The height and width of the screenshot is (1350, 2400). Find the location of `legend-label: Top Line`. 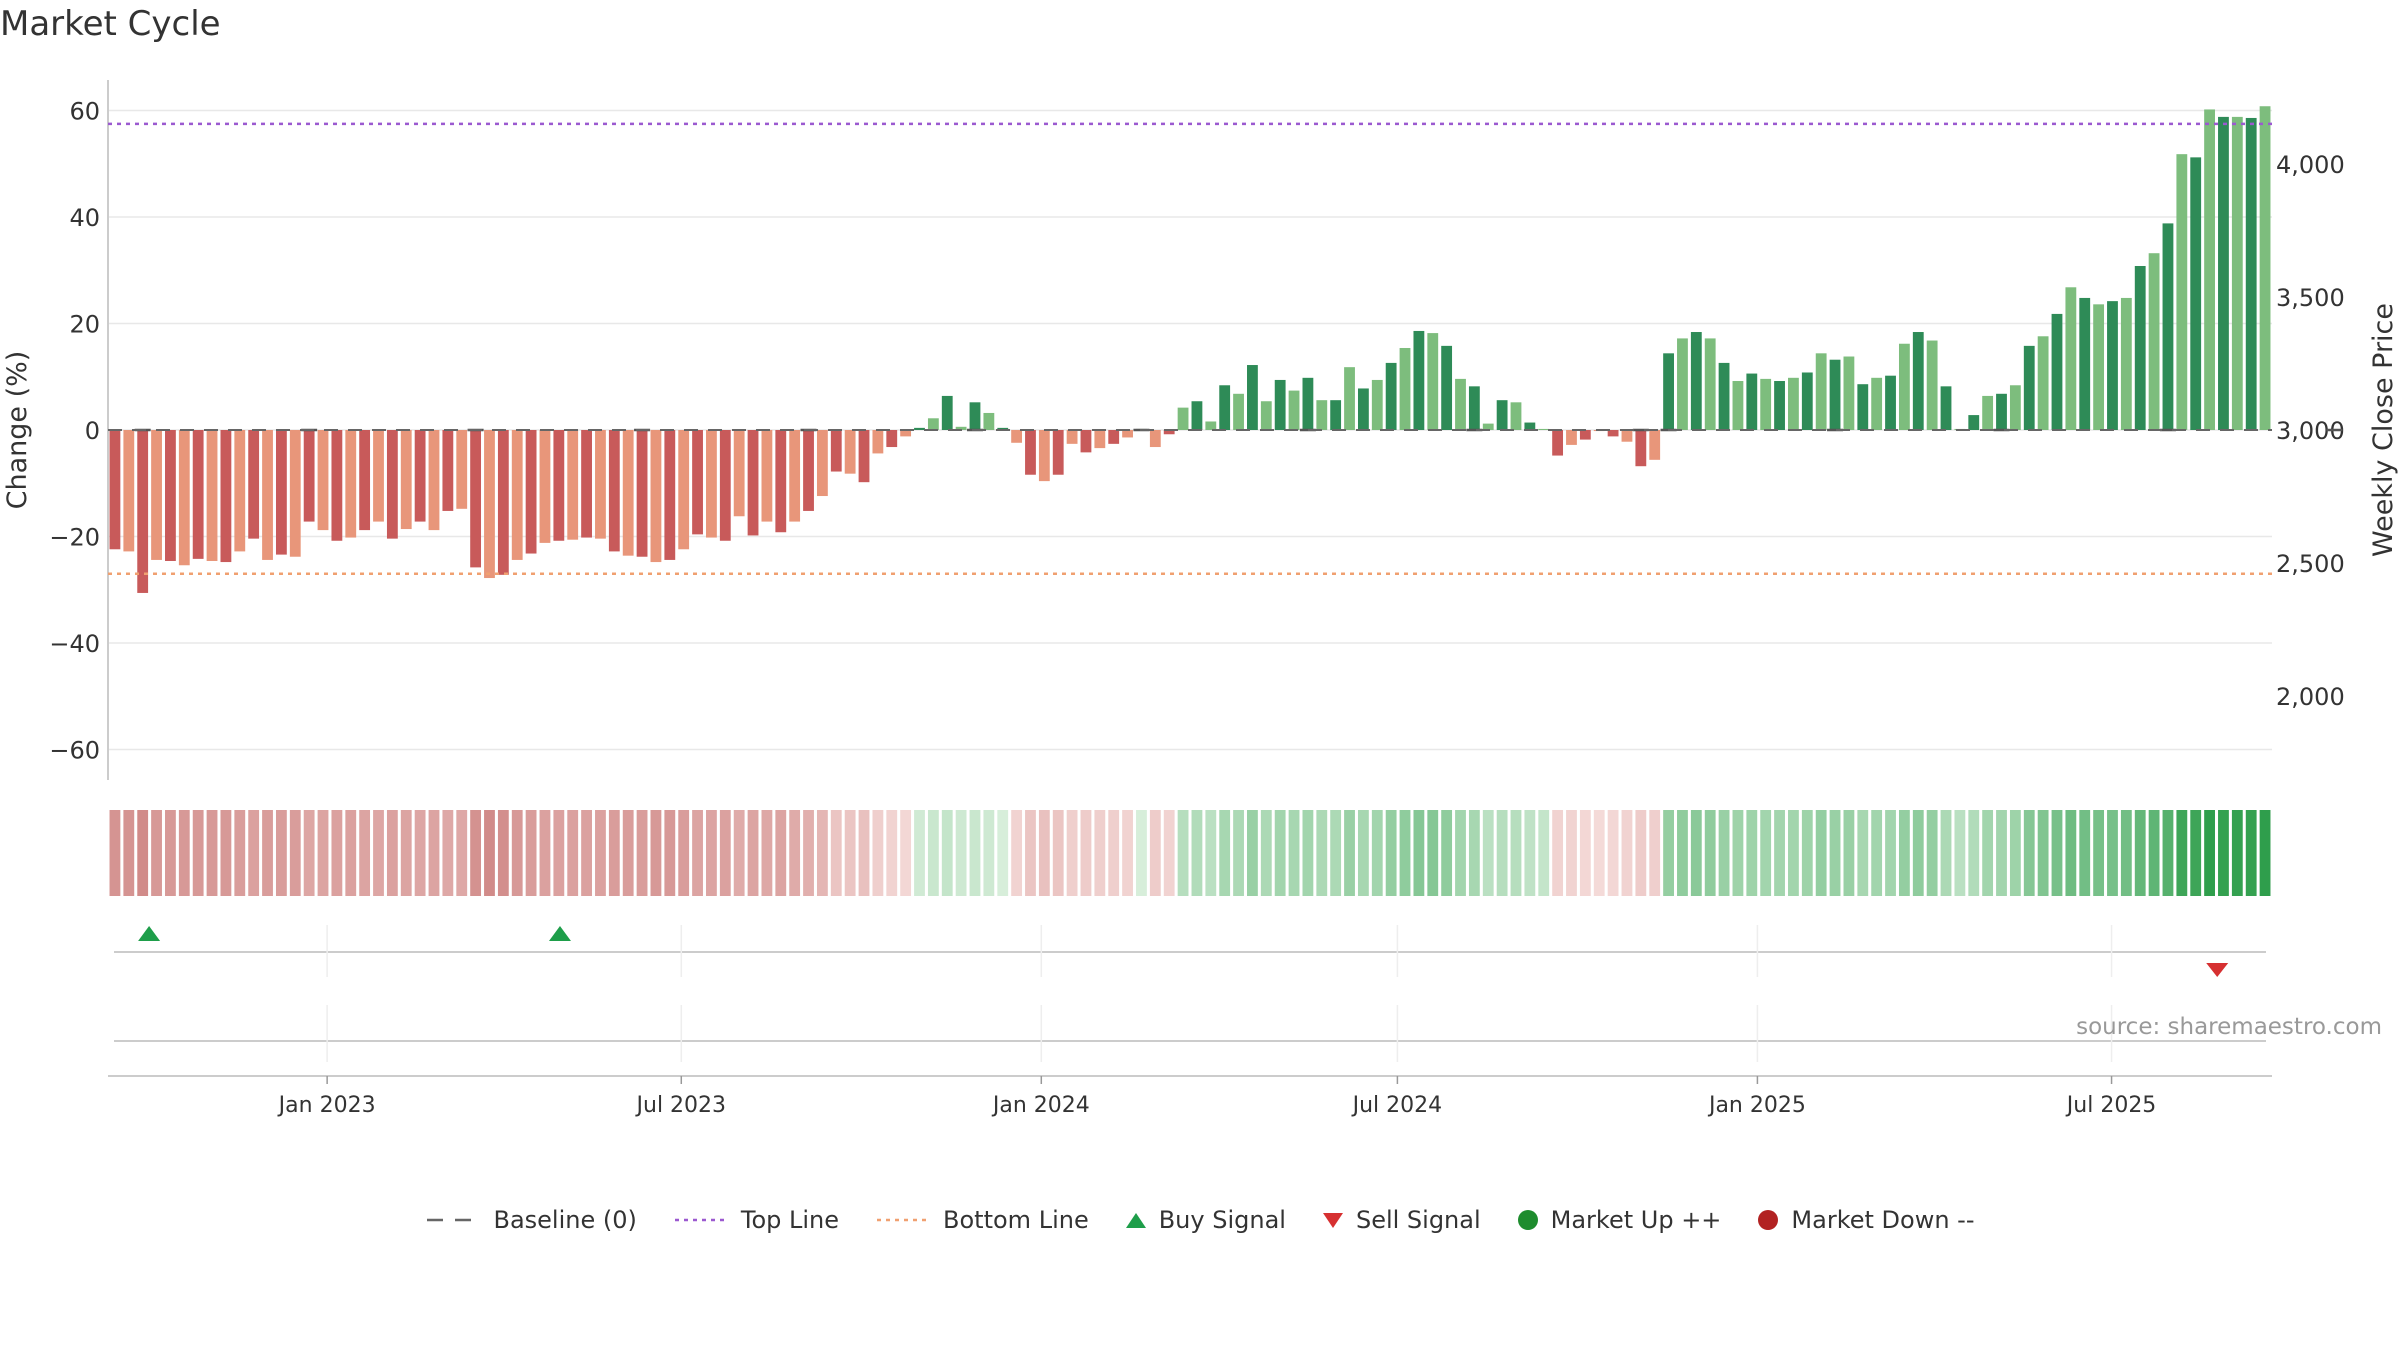

legend-label: Top Line is located at coordinates (790, 1220).